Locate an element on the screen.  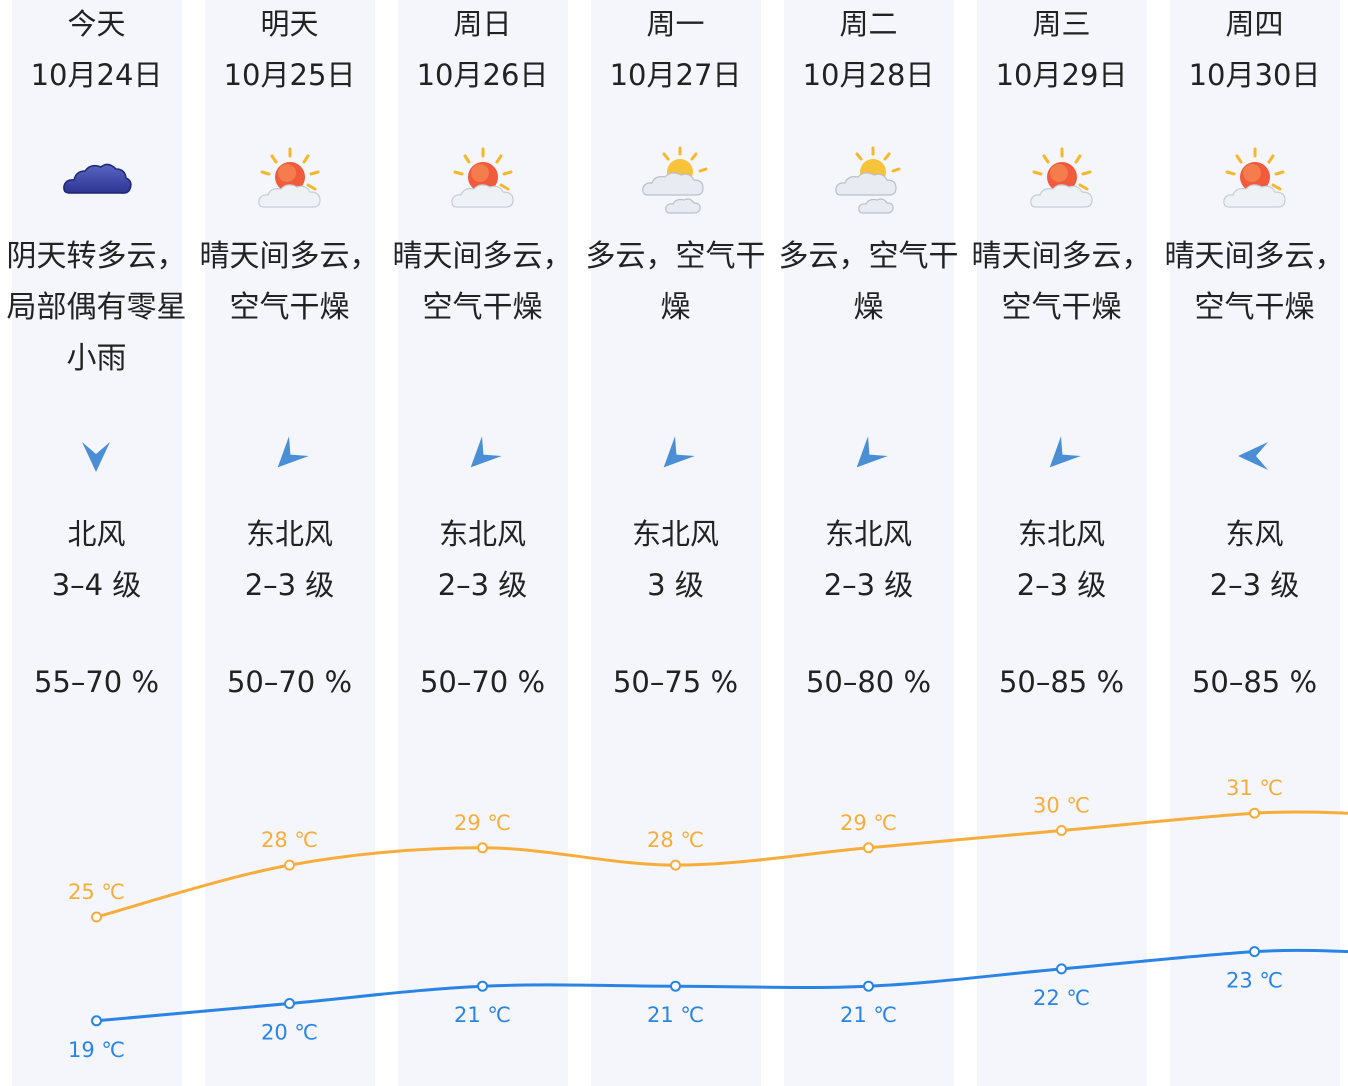
day-column: 周一 10月27日 多云，空气干燥 东北风 3 级 50–75 % is located at coordinates (675, 543).